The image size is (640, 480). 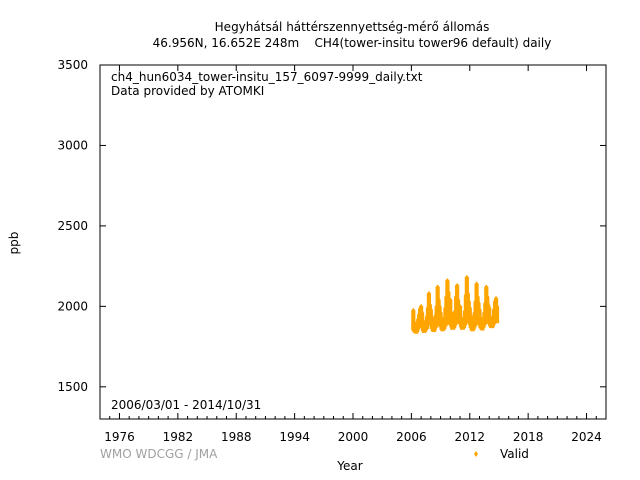 What do you see at coordinates (119, 437) in the screenshot?
I see `x-tick-label: 1976` at bounding box center [119, 437].